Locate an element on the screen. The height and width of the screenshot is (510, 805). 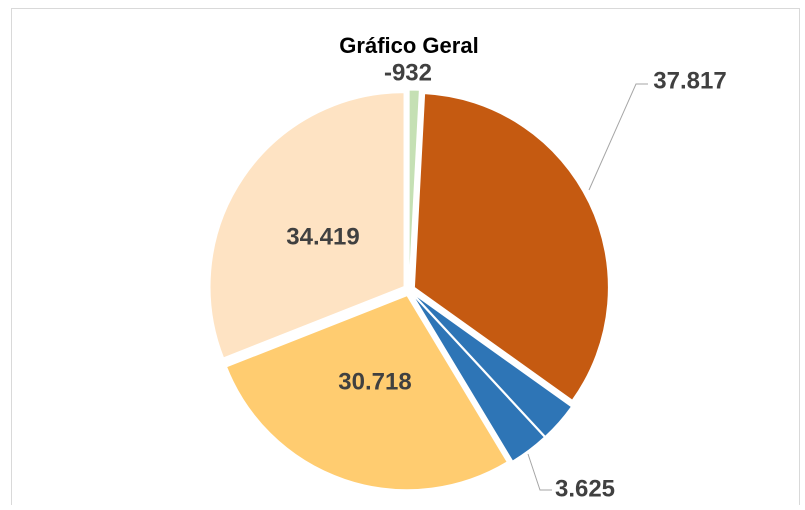
chart-title: Gráfico Geral is located at coordinates (408, 45).